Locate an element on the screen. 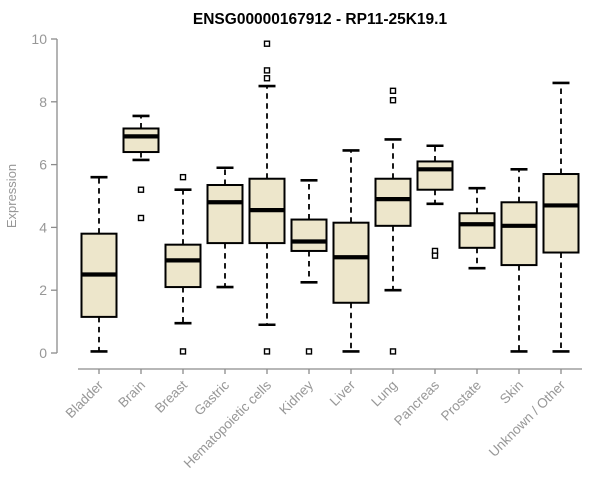 The width and height of the screenshot is (600, 500). y-tick-label: 4 is located at coordinates (43, 227).